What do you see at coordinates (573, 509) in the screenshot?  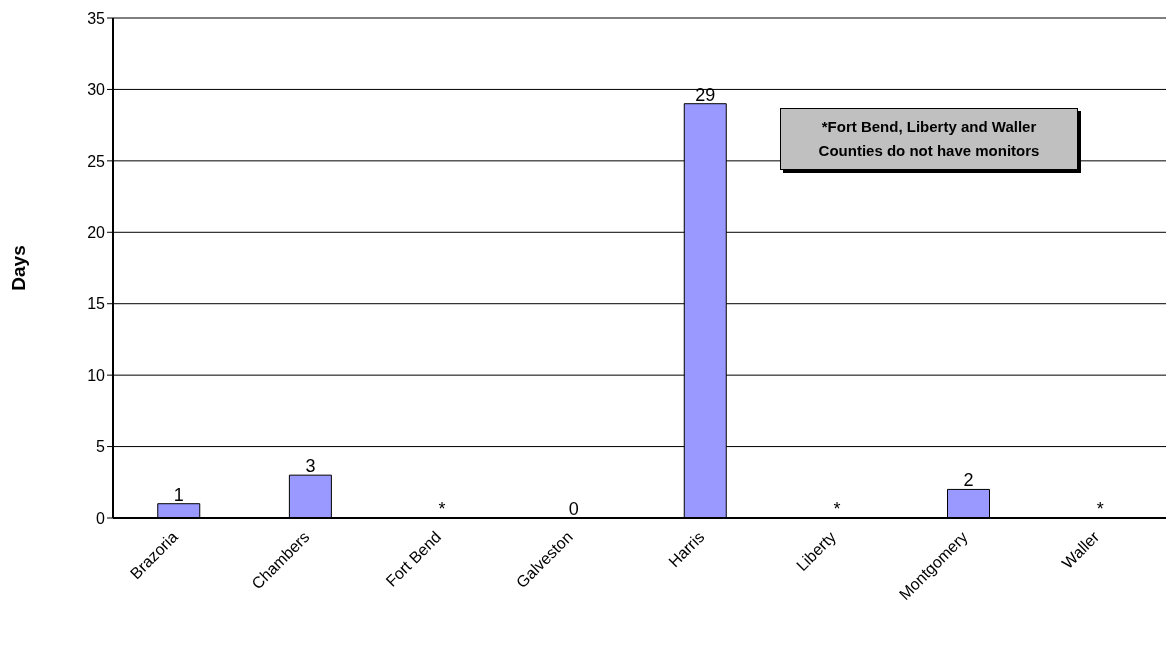 I see `data-label: 0` at bounding box center [573, 509].